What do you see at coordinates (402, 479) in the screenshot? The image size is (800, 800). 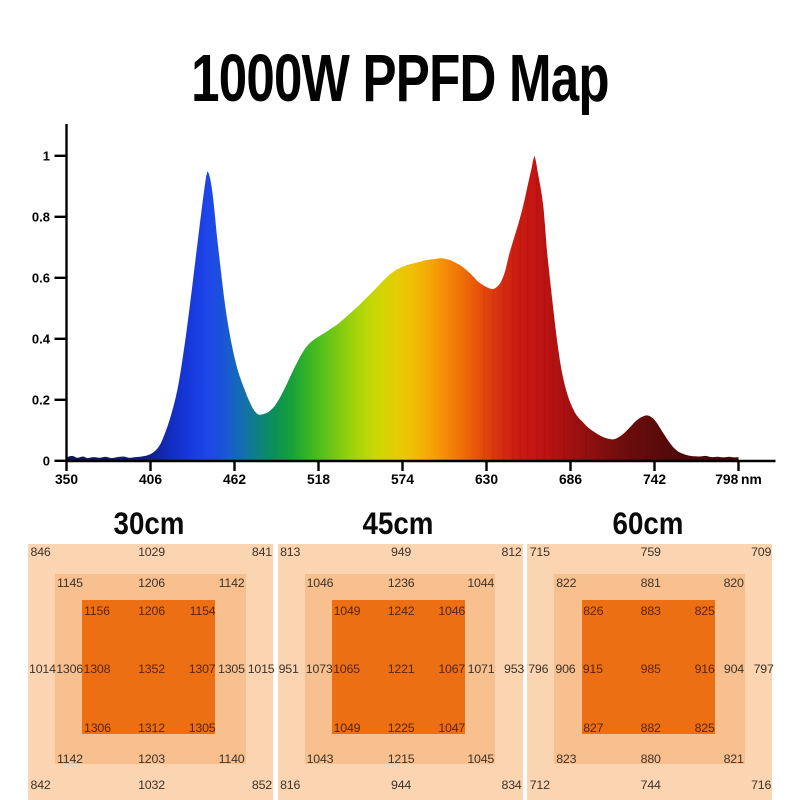 I see `svg-text: 574` at bounding box center [402, 479].